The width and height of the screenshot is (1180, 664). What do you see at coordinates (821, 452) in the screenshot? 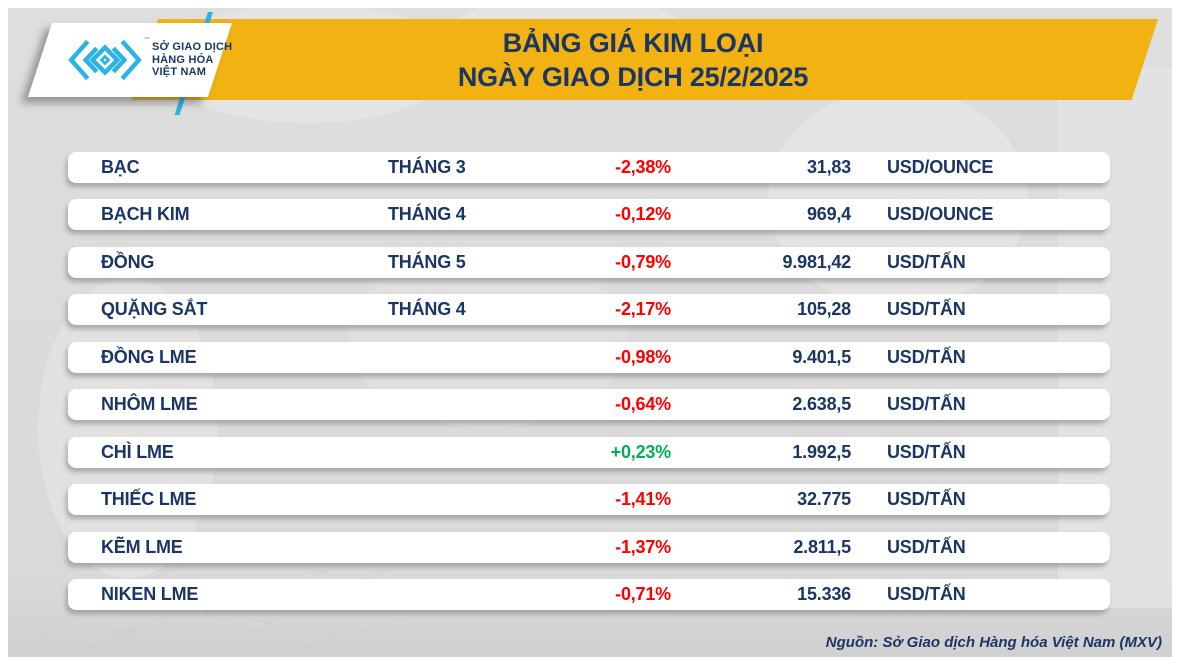
I see `price-value: 1.992,5` at bounding box center [821, 452].